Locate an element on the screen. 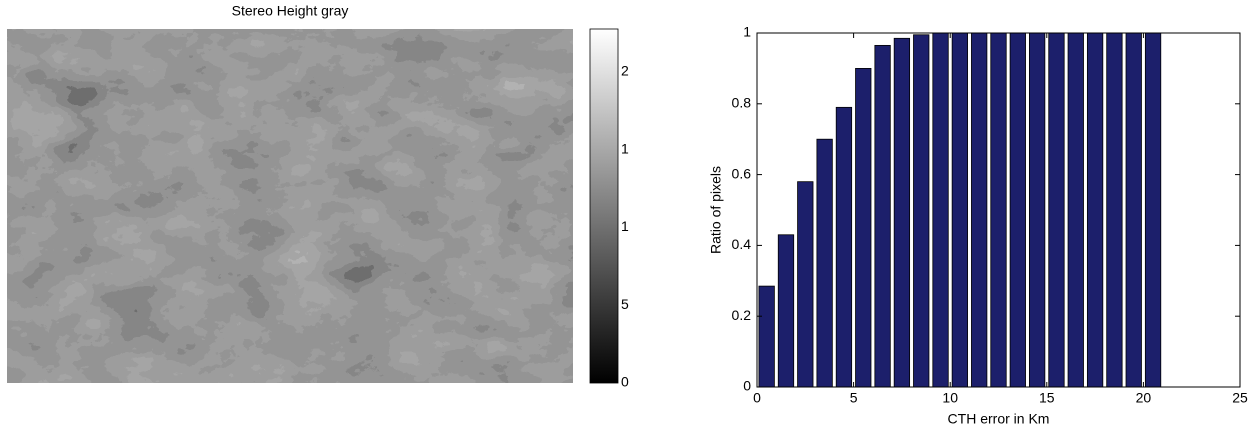  x-tick-label: 10 is located at coordinates (950, 398).